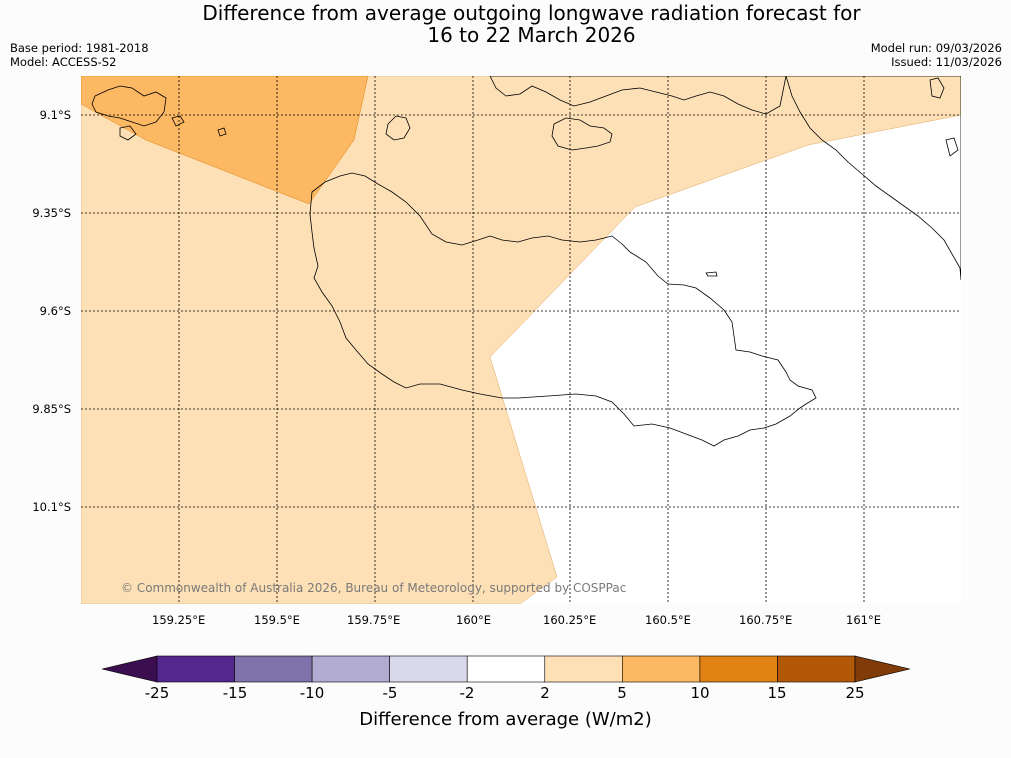 This screenshot has width=1011, height=758. I want to click on colorbar-label: -5, so click(390, 693).